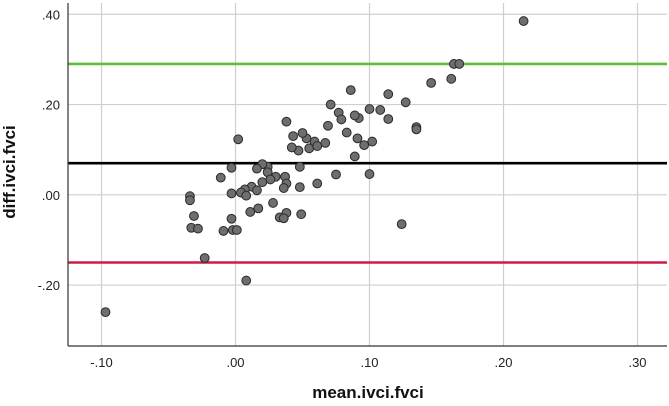  Describe the element at coordinates (368, 392) in the screenshot. I see `x-axis-title: mean.ivci.fvci` at that location.